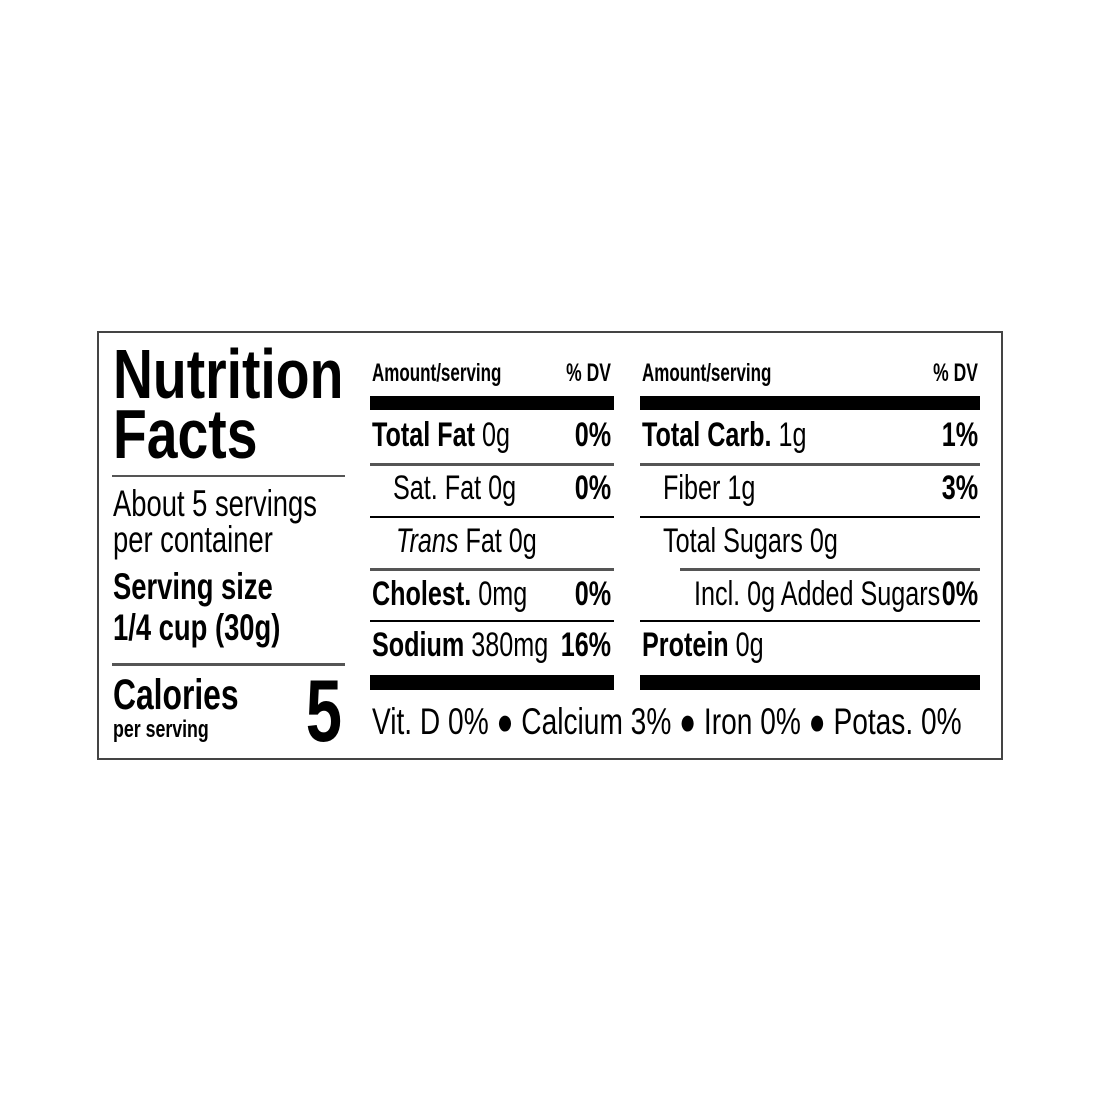 This screenshot has width=1100, height=1100. Describe the element at coordinates (161, 729) in the screenshot. I see `calories-per-serving: per serving` at that location.